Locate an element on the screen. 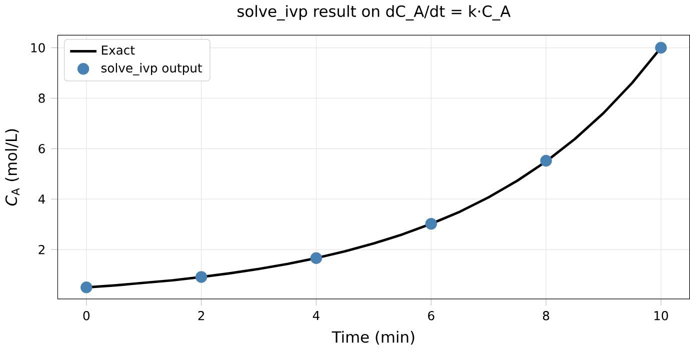 Image resolution: width=690 pixels, height=350 pixels. x-tick-label: 2 is located at coordinates (201, 315).